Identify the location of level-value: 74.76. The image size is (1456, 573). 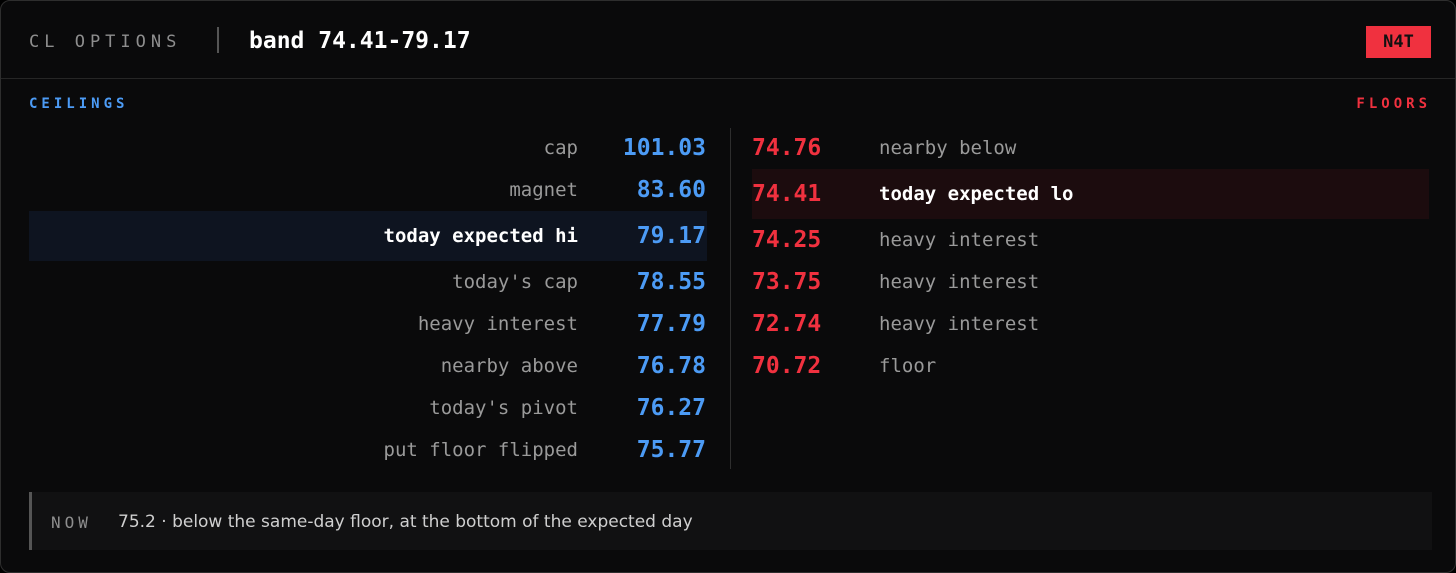
(787, 148).